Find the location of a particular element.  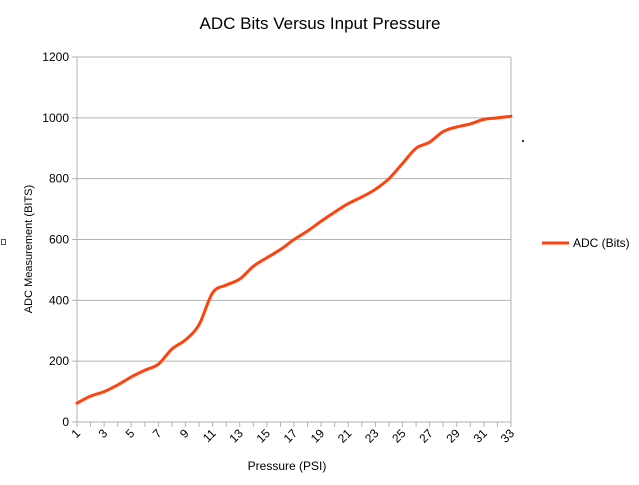

legend-label: ADC (Bits) is located at coordinates (601, 243).